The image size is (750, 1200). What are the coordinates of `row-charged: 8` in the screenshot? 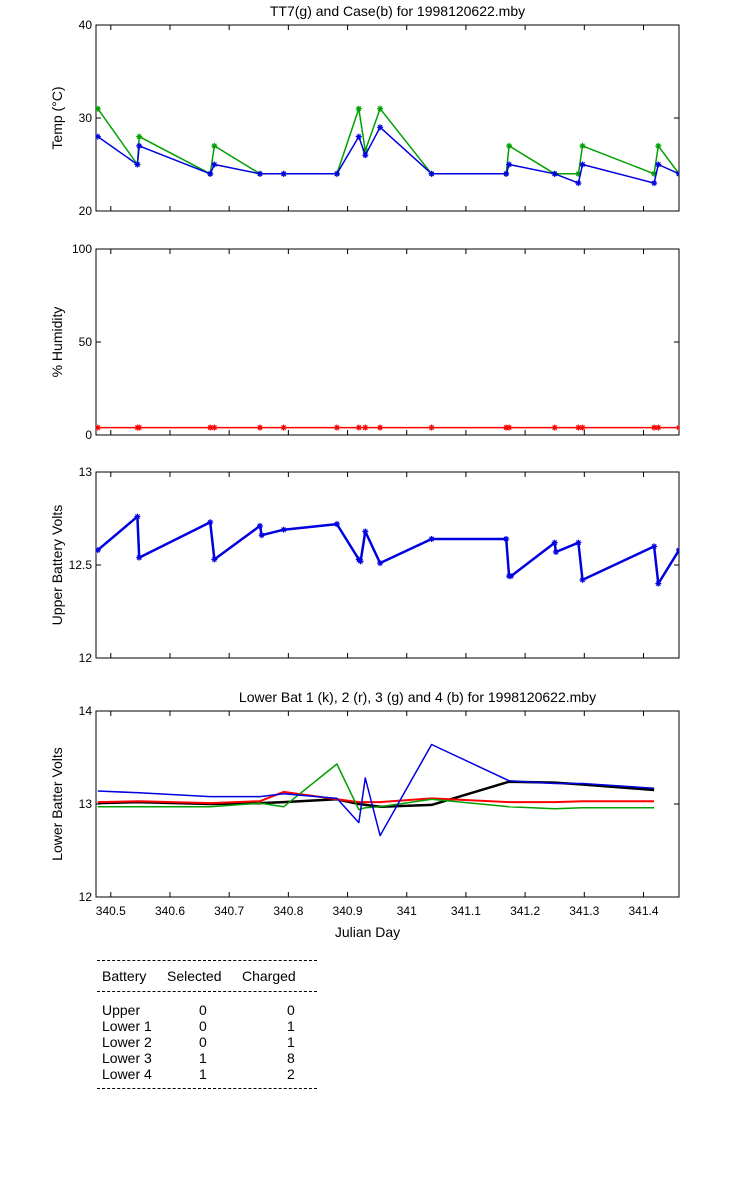 It's located at (291, 1058).